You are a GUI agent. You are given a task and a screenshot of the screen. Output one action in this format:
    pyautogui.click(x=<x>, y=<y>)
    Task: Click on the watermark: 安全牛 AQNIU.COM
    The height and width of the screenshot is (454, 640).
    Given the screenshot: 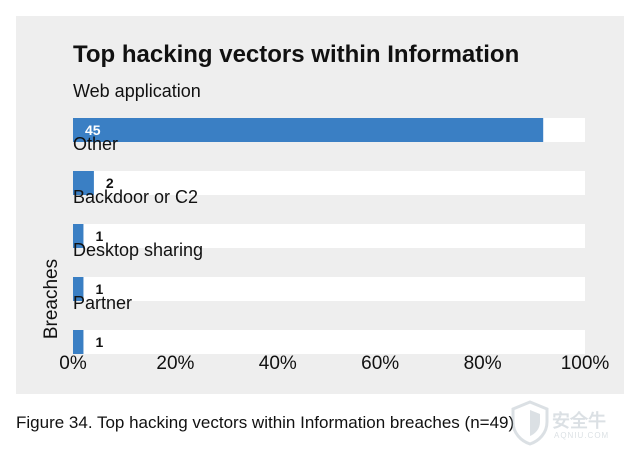 What is the action you would take?
    pyautogui.click(x=570, y=425)
    